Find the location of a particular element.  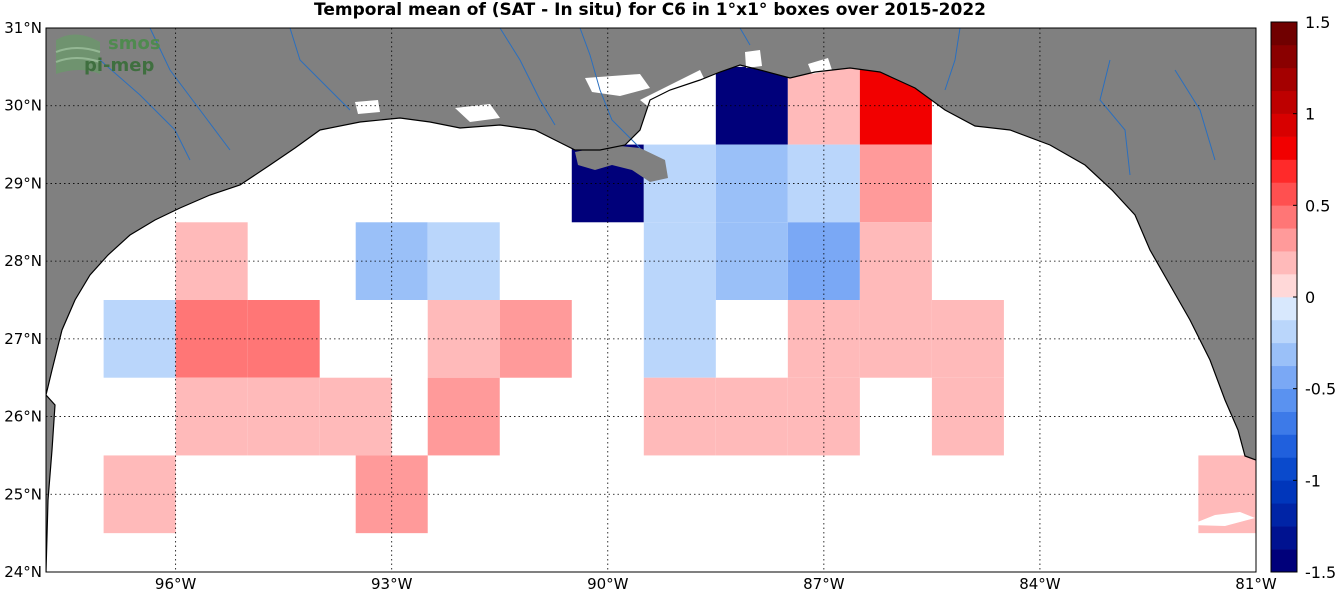

island-chandeleur is located at coordinates (676, 92).